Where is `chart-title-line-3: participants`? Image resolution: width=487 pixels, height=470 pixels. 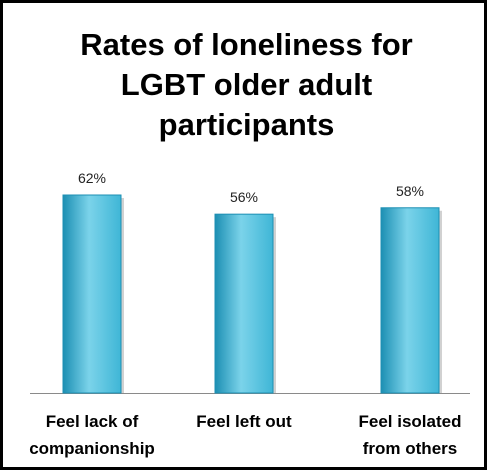 chart-title-line-3: participants is located at coordinates (246, 124).